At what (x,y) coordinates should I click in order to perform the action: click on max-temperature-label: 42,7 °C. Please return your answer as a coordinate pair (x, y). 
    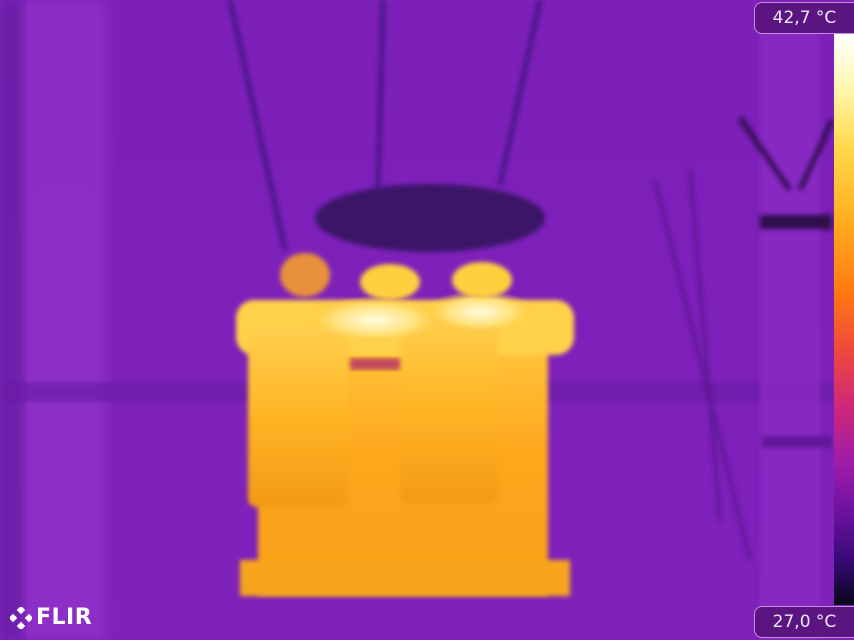
    Looking at the image, I should click on (804, 18).